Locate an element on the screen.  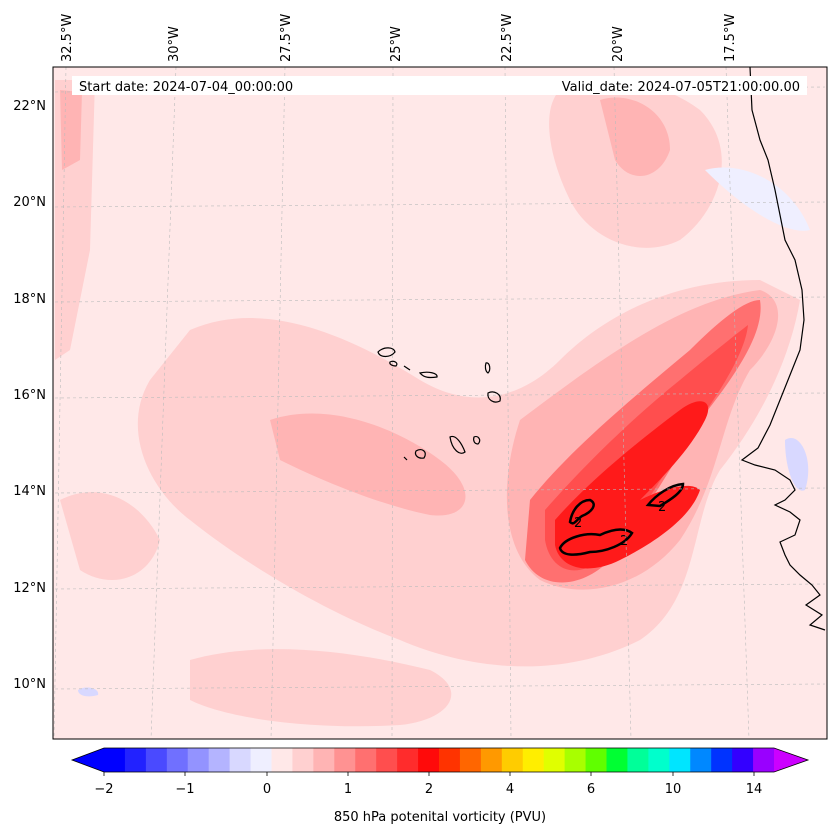
colorbar-tick-label: 2 is located at coordinates (429, 789).